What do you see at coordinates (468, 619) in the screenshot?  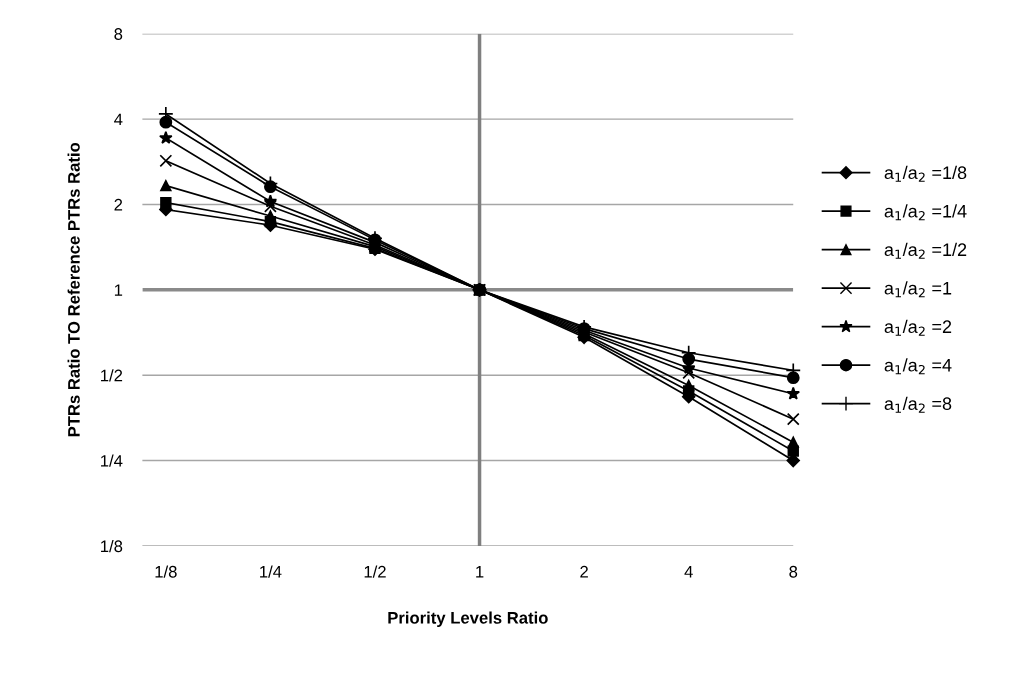 I see `x-axis-title: Priority Levels Ratio` at bounding box center [468, 619].